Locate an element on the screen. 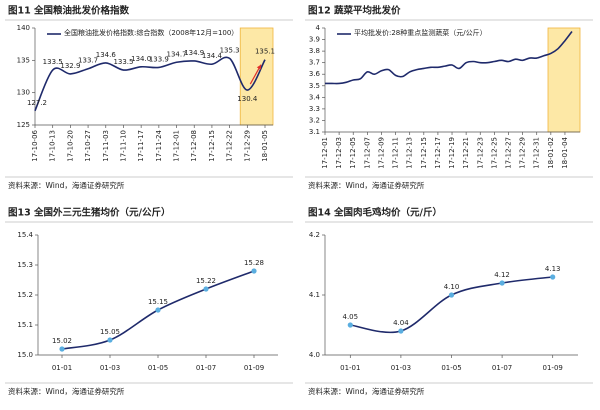 Image resolution: width=600 pixels, height=410 pixels. legend: 全国粮油批发价格指数:综合指数（2008年12月=100） is located at coordinates (151, 33).